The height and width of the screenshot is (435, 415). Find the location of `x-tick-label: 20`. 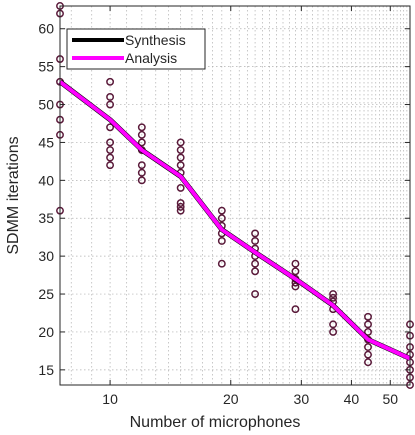

x-tick-label: 20 is located at coordinates (231, 399).